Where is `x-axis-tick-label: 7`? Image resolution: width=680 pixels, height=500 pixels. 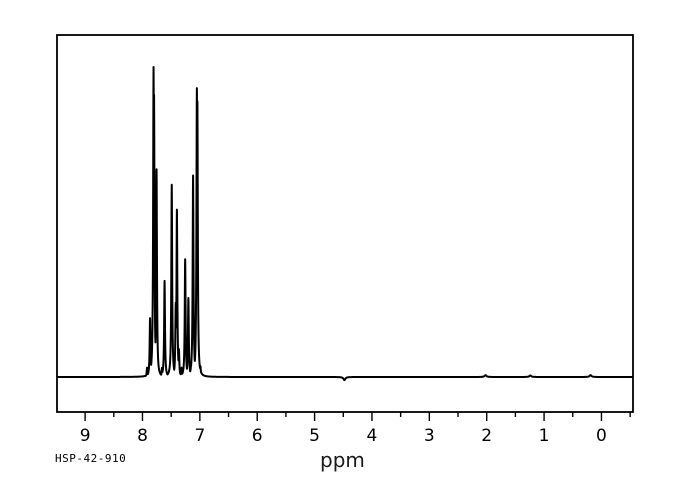 x-axis-tick-label: 7 is located at coordinates (199, 436).